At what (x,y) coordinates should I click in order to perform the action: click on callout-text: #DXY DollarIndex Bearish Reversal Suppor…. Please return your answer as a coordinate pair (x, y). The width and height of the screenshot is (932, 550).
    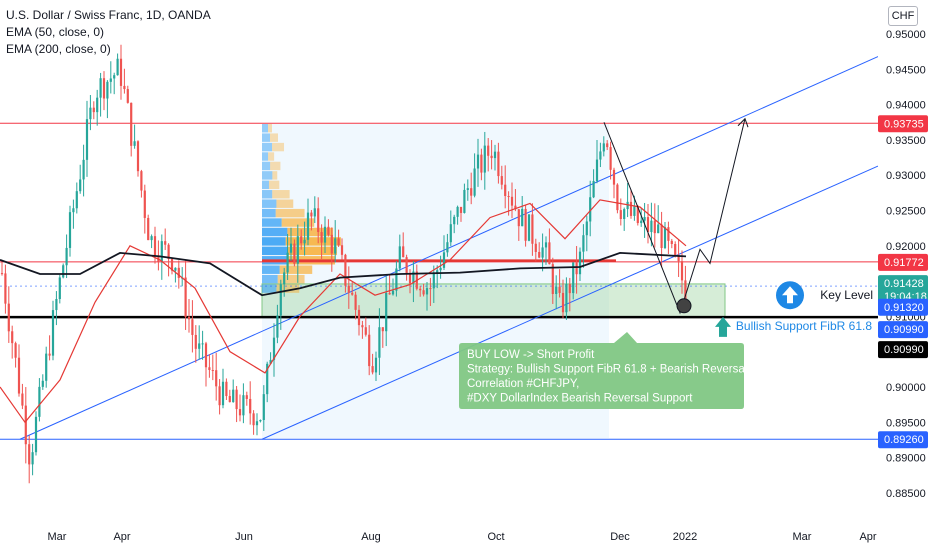
    Looking at the image, I should click on (580, 399).